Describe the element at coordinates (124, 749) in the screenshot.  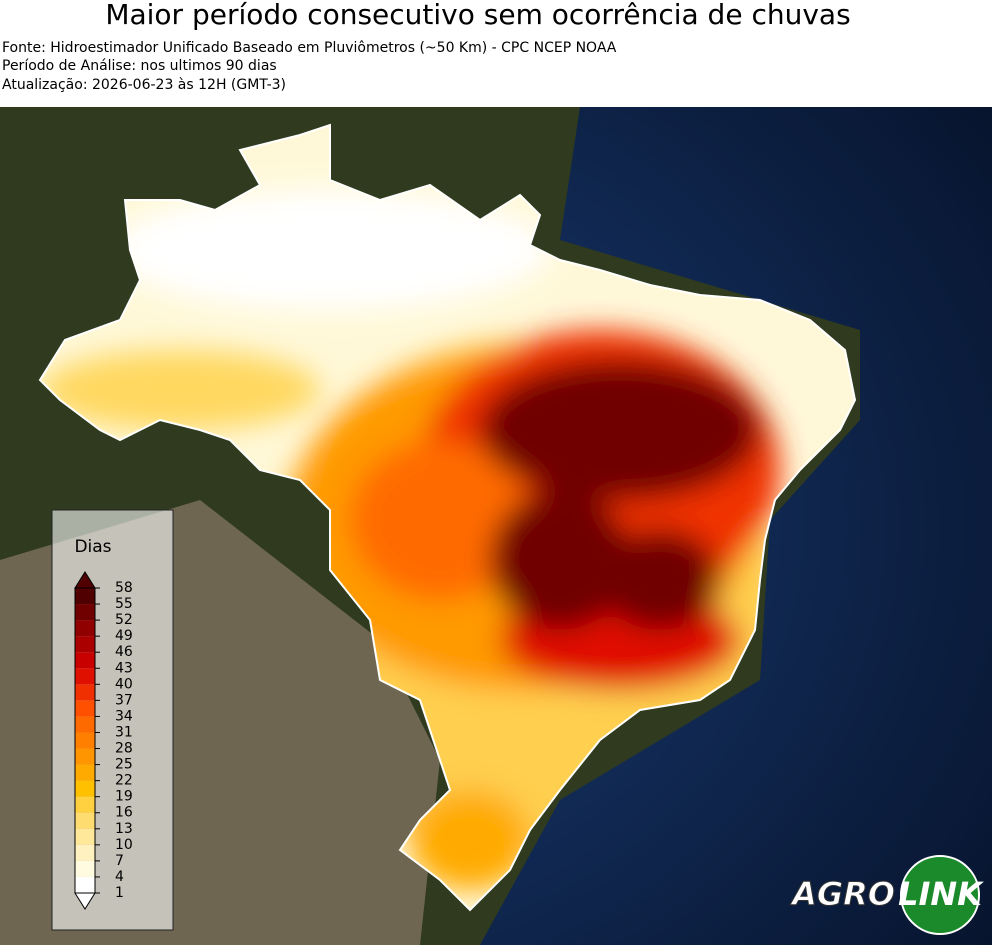
I see `colorbar-tick-label: 28` at that location.